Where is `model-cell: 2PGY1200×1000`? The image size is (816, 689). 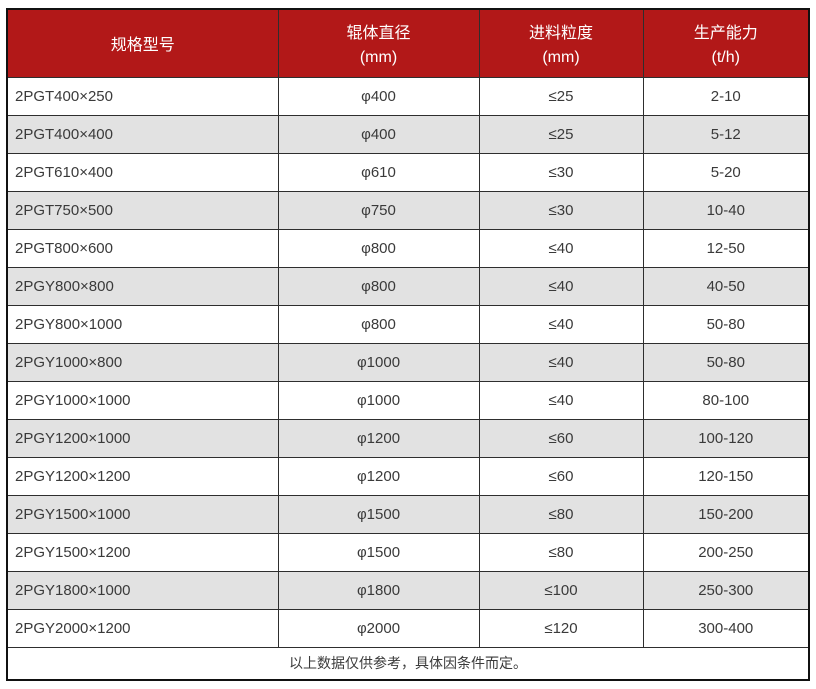 model-cell: 2PGY1200×1000 is located at coordinates (142, 438).